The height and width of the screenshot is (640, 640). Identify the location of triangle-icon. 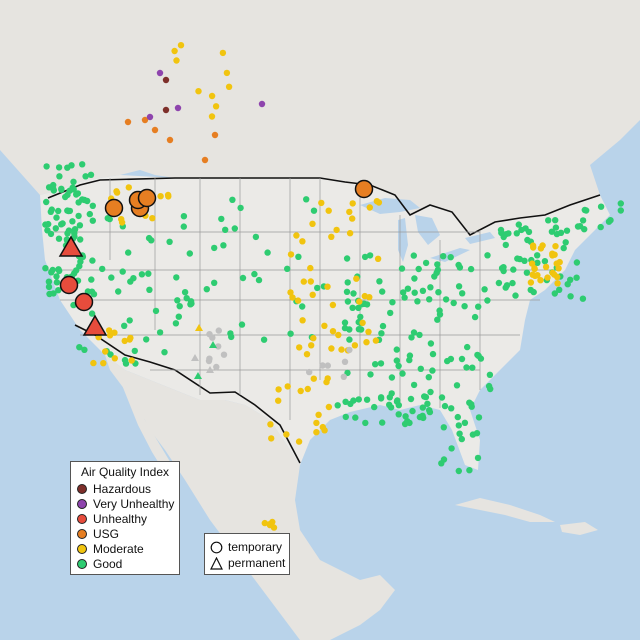
(216, 563).